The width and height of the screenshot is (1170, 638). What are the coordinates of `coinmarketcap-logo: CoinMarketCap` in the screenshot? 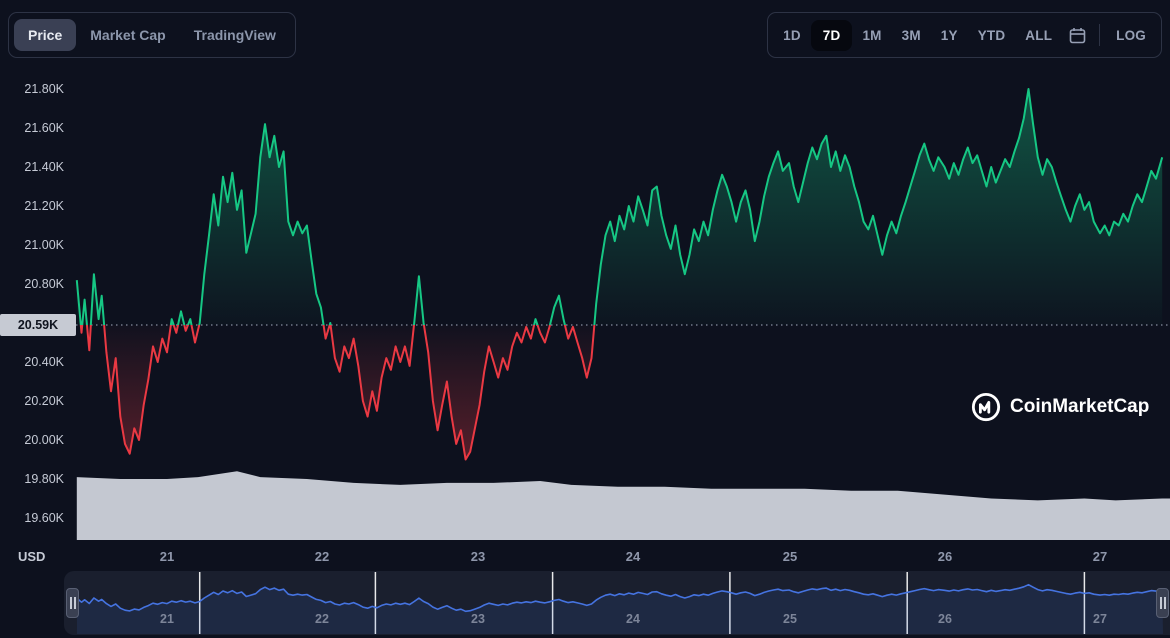 It's located at (1060, 407).